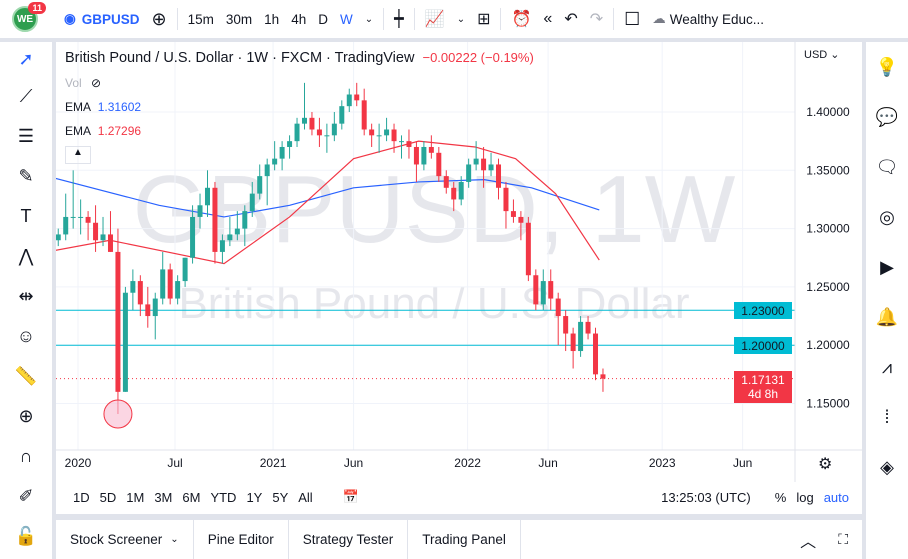  What do you see at coordinates (26, 535) in the screenshot?
I see `lock-icon: 🔓` at bounding box center [26, 535].